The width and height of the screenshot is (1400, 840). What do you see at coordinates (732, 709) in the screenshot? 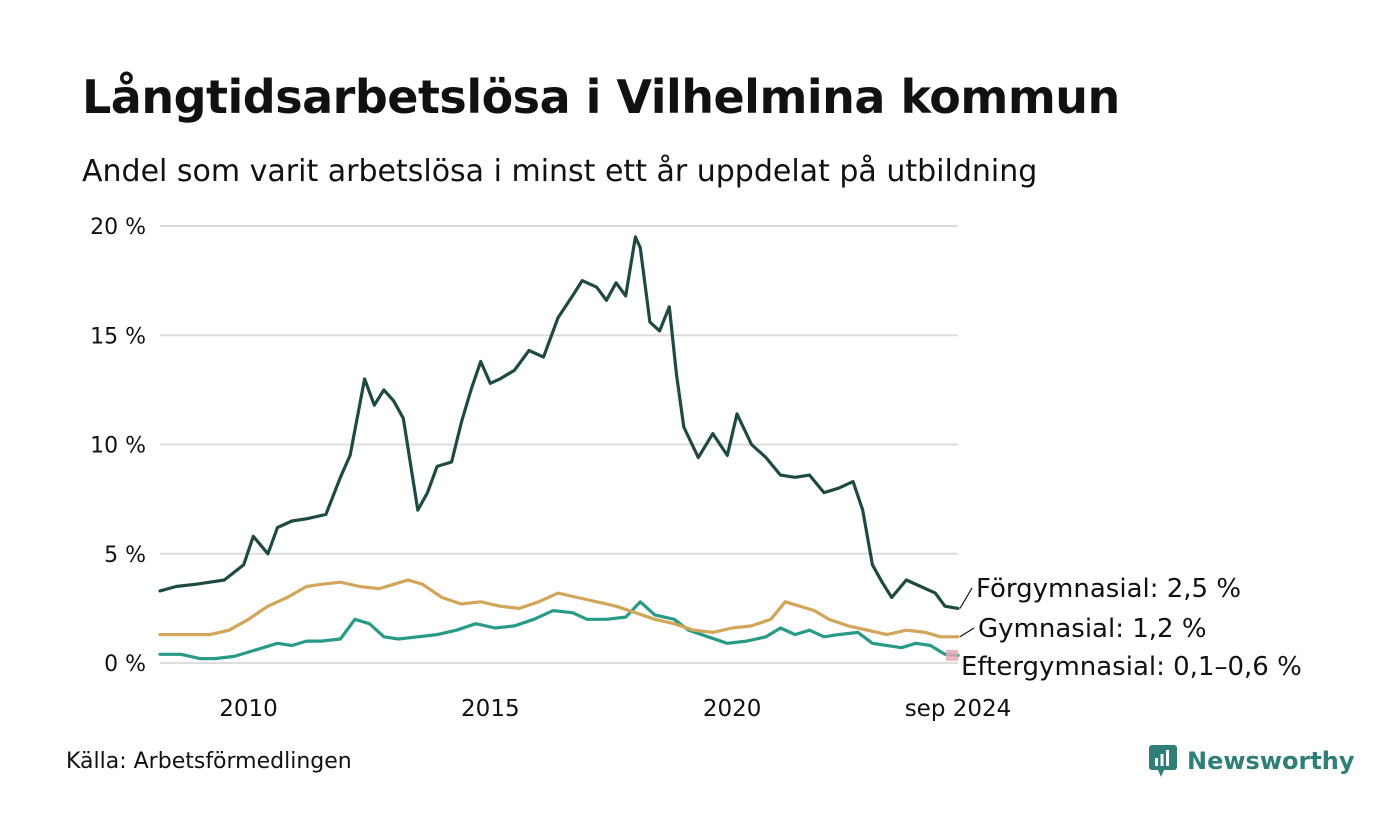
I see `x-tick-label: 2020` at bounding box center [732, 709].